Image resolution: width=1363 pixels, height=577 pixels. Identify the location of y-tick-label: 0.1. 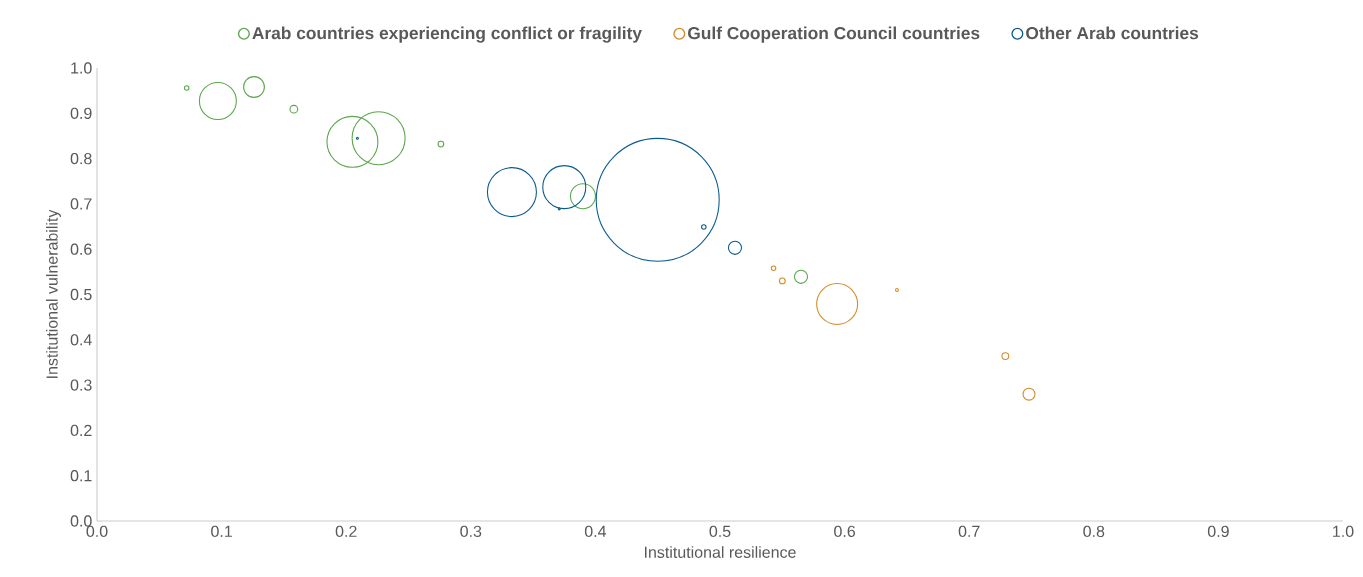
(81, 476).